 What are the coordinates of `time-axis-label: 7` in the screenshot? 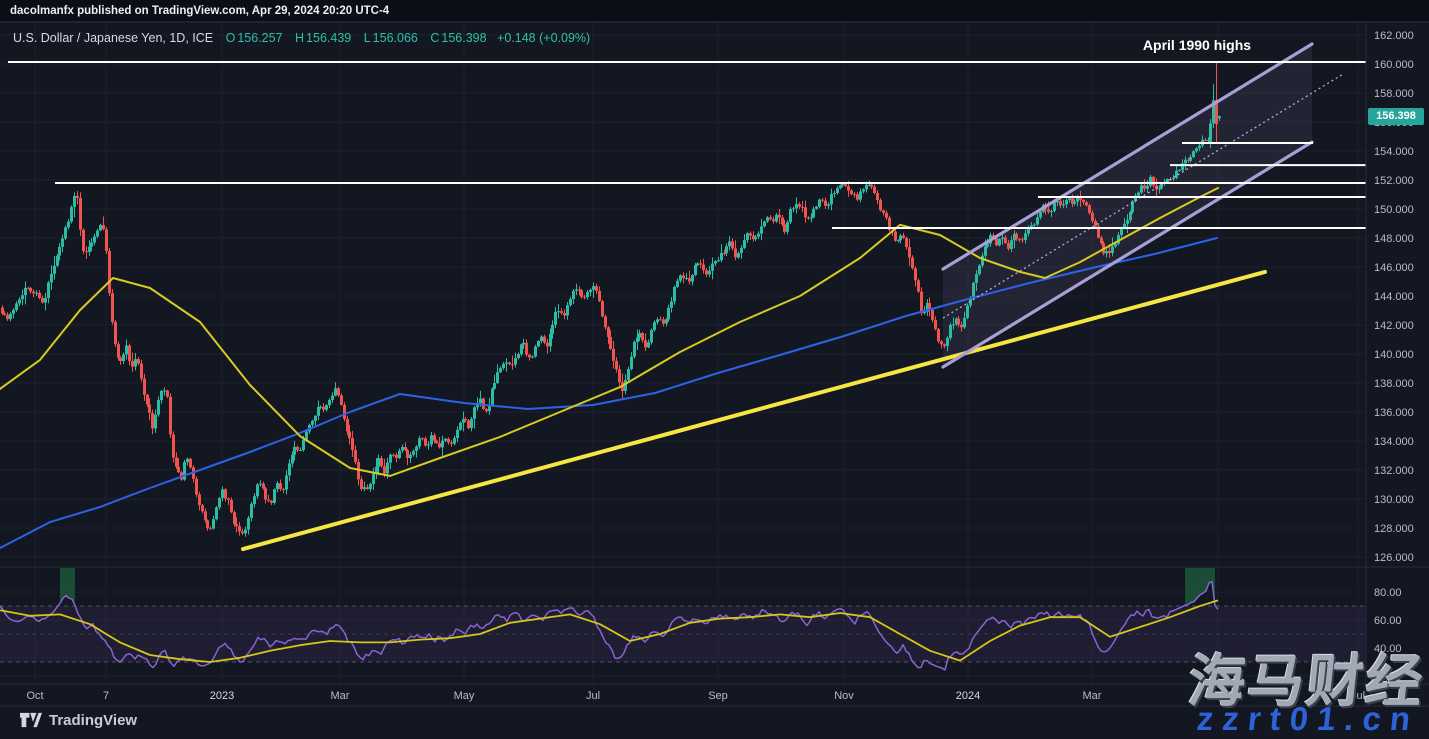 It's located at (106, 696).